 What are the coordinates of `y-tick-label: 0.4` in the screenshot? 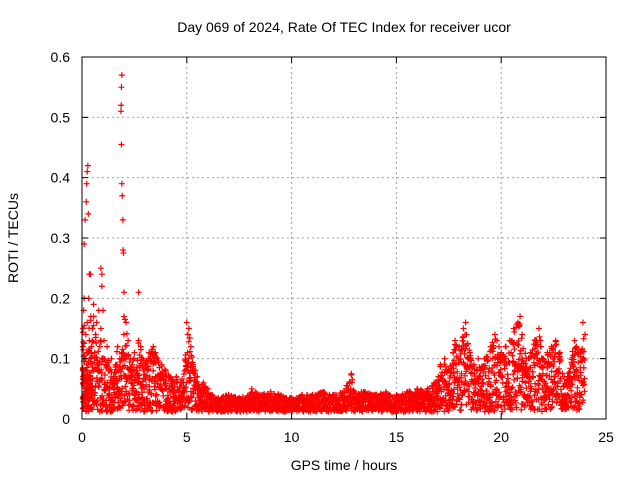 It's located at (61, 178).